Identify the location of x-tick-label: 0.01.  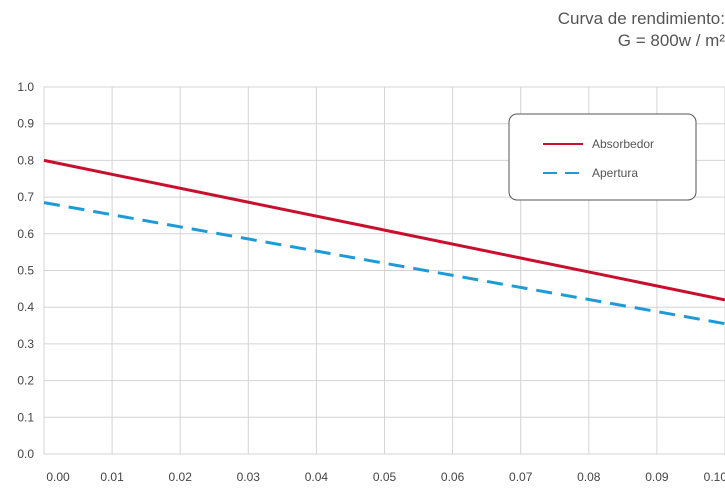
(112, 477).